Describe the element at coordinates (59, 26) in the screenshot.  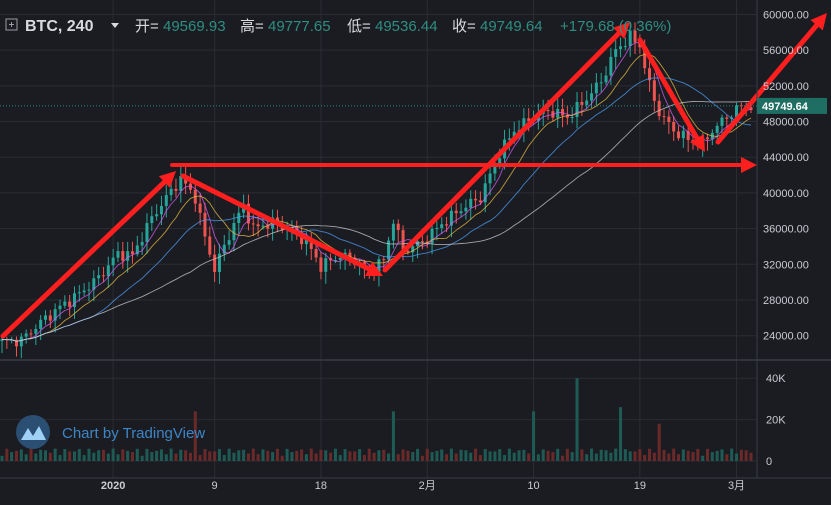
I see `symbol-label: BTC, 240` at that location.